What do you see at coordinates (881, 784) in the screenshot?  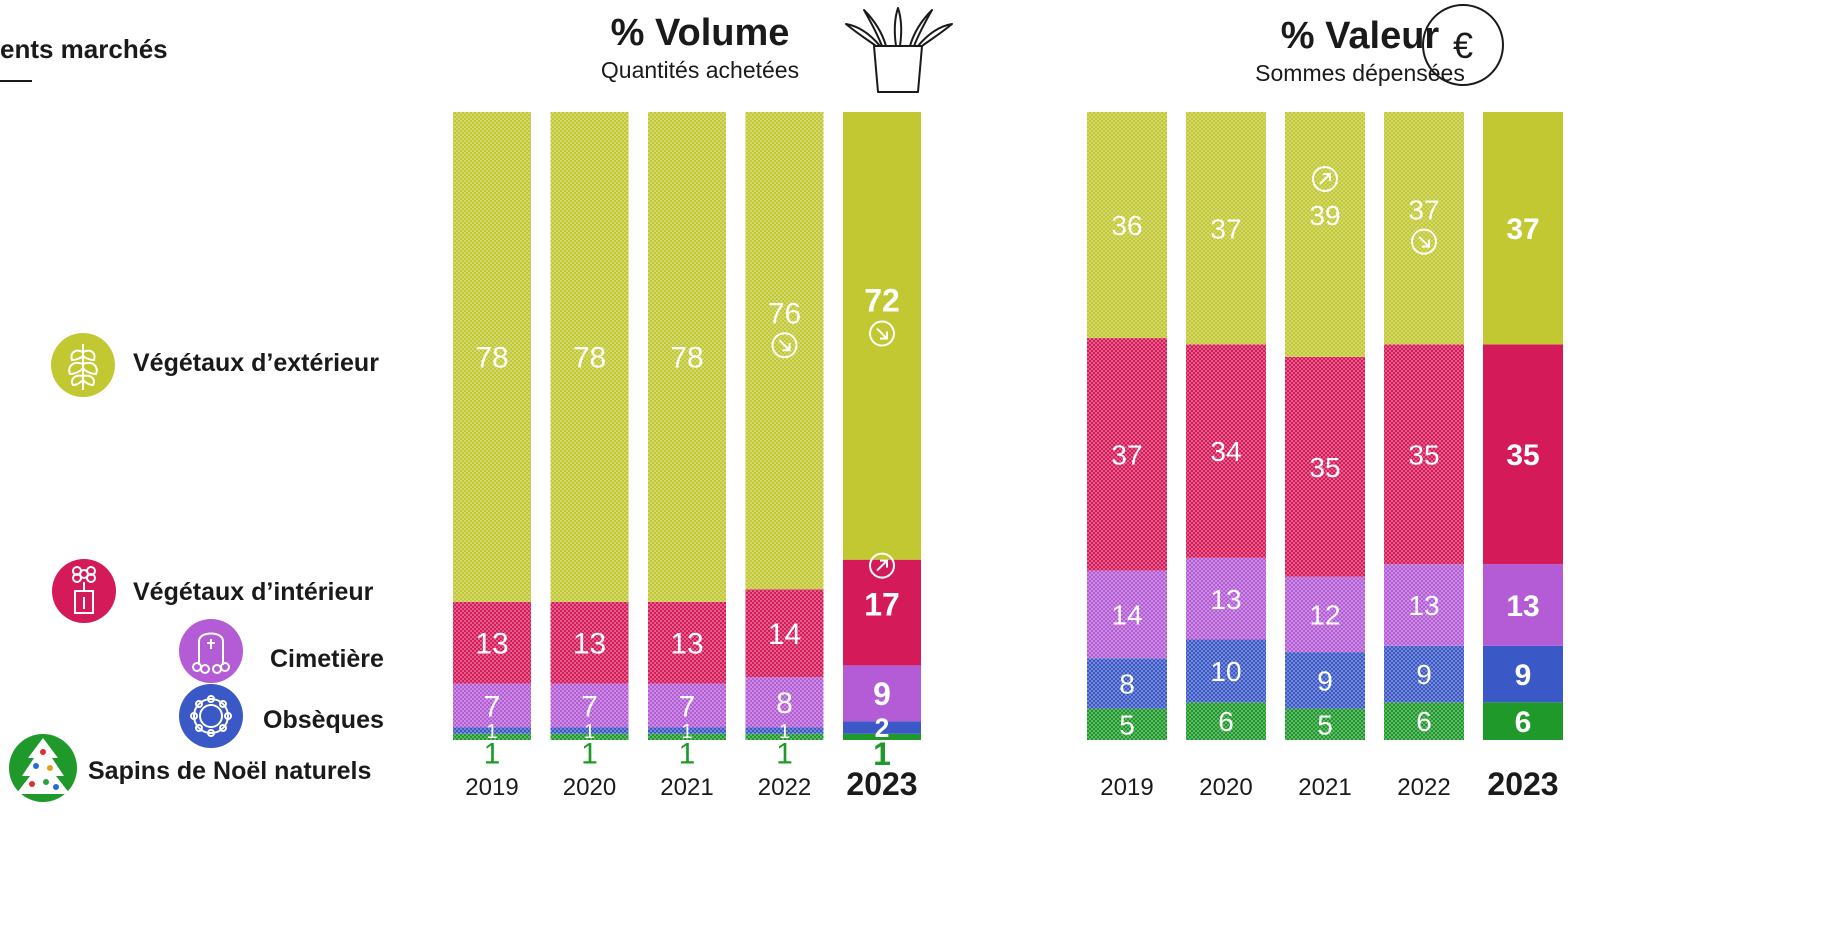 I see `category-label-2023: 2023` at bounding box center [881, 784].